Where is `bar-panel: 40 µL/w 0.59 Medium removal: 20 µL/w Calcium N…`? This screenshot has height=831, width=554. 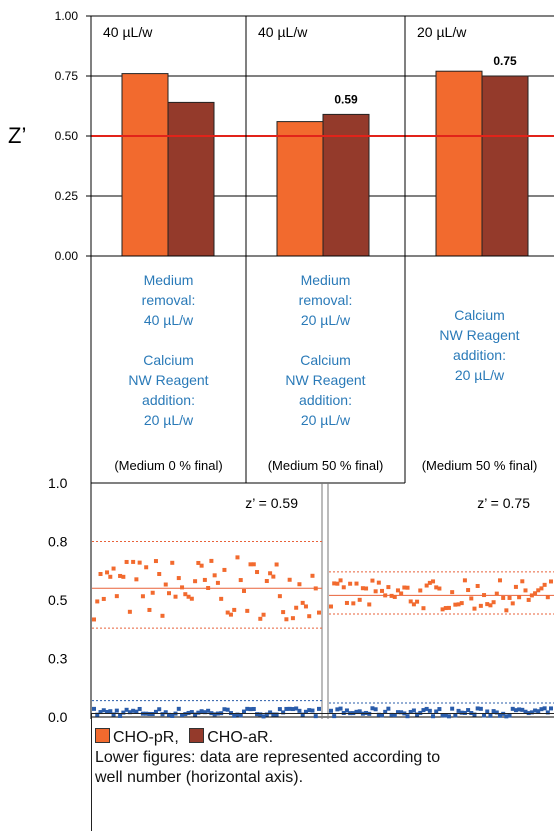 bar-panel: 40 µL/w 0.59 Medium removal: 20 µL/w Calcium N… is located at coordinates (320, 248).